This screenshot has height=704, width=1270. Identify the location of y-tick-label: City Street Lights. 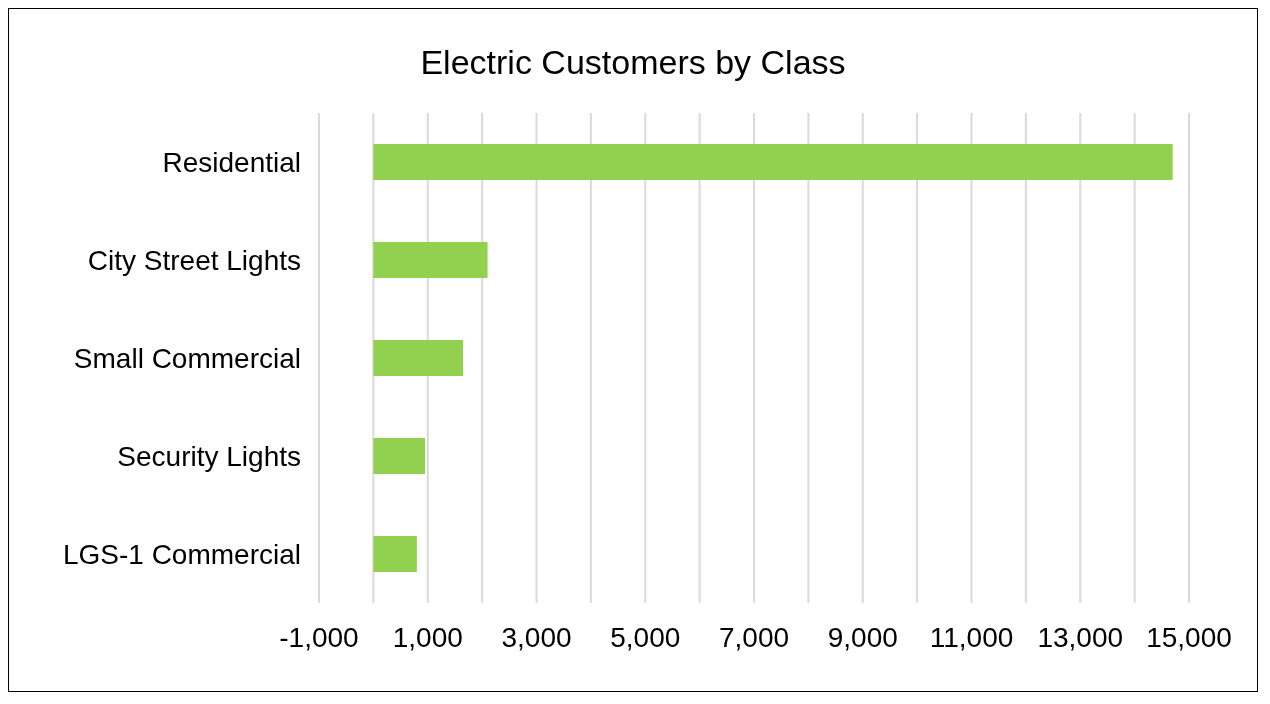
(194, 260).